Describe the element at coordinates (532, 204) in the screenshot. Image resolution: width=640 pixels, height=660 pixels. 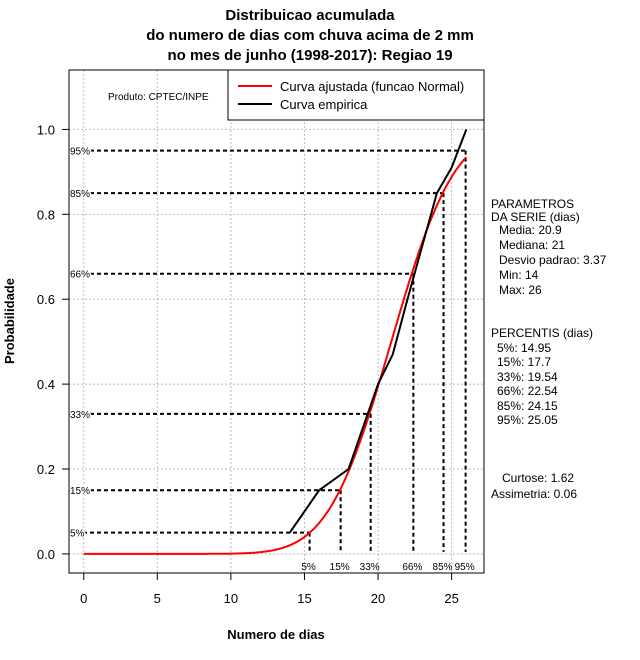
I see `params-title-1: PARAMETROS` at that location.